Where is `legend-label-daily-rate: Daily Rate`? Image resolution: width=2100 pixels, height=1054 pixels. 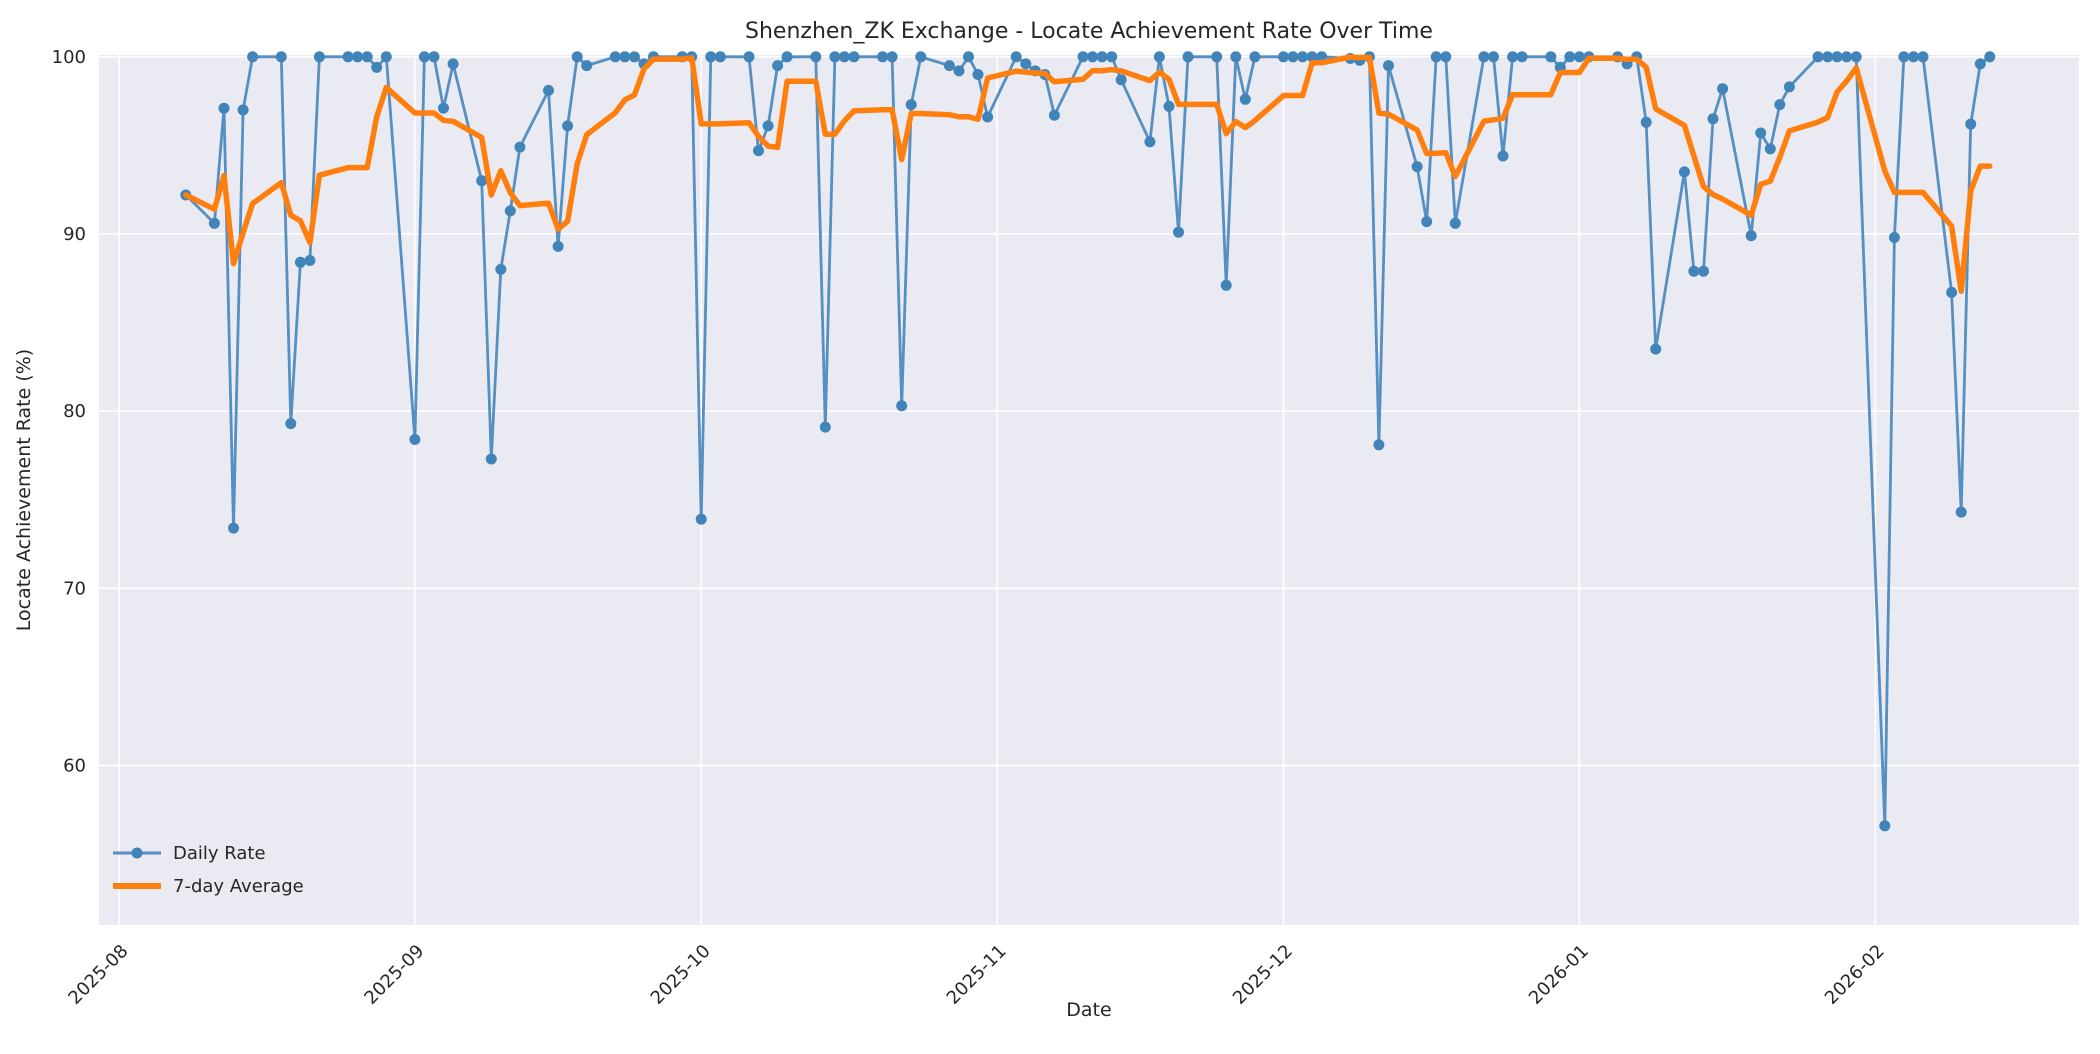 legend-label-daily-rate: Daily Rate is located at coordinates (219, 853).